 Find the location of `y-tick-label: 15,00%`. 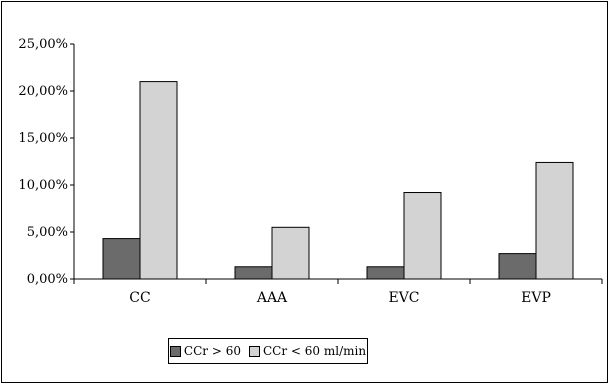

y-tick-label: 15,00% is located at coordinates (43, 138).